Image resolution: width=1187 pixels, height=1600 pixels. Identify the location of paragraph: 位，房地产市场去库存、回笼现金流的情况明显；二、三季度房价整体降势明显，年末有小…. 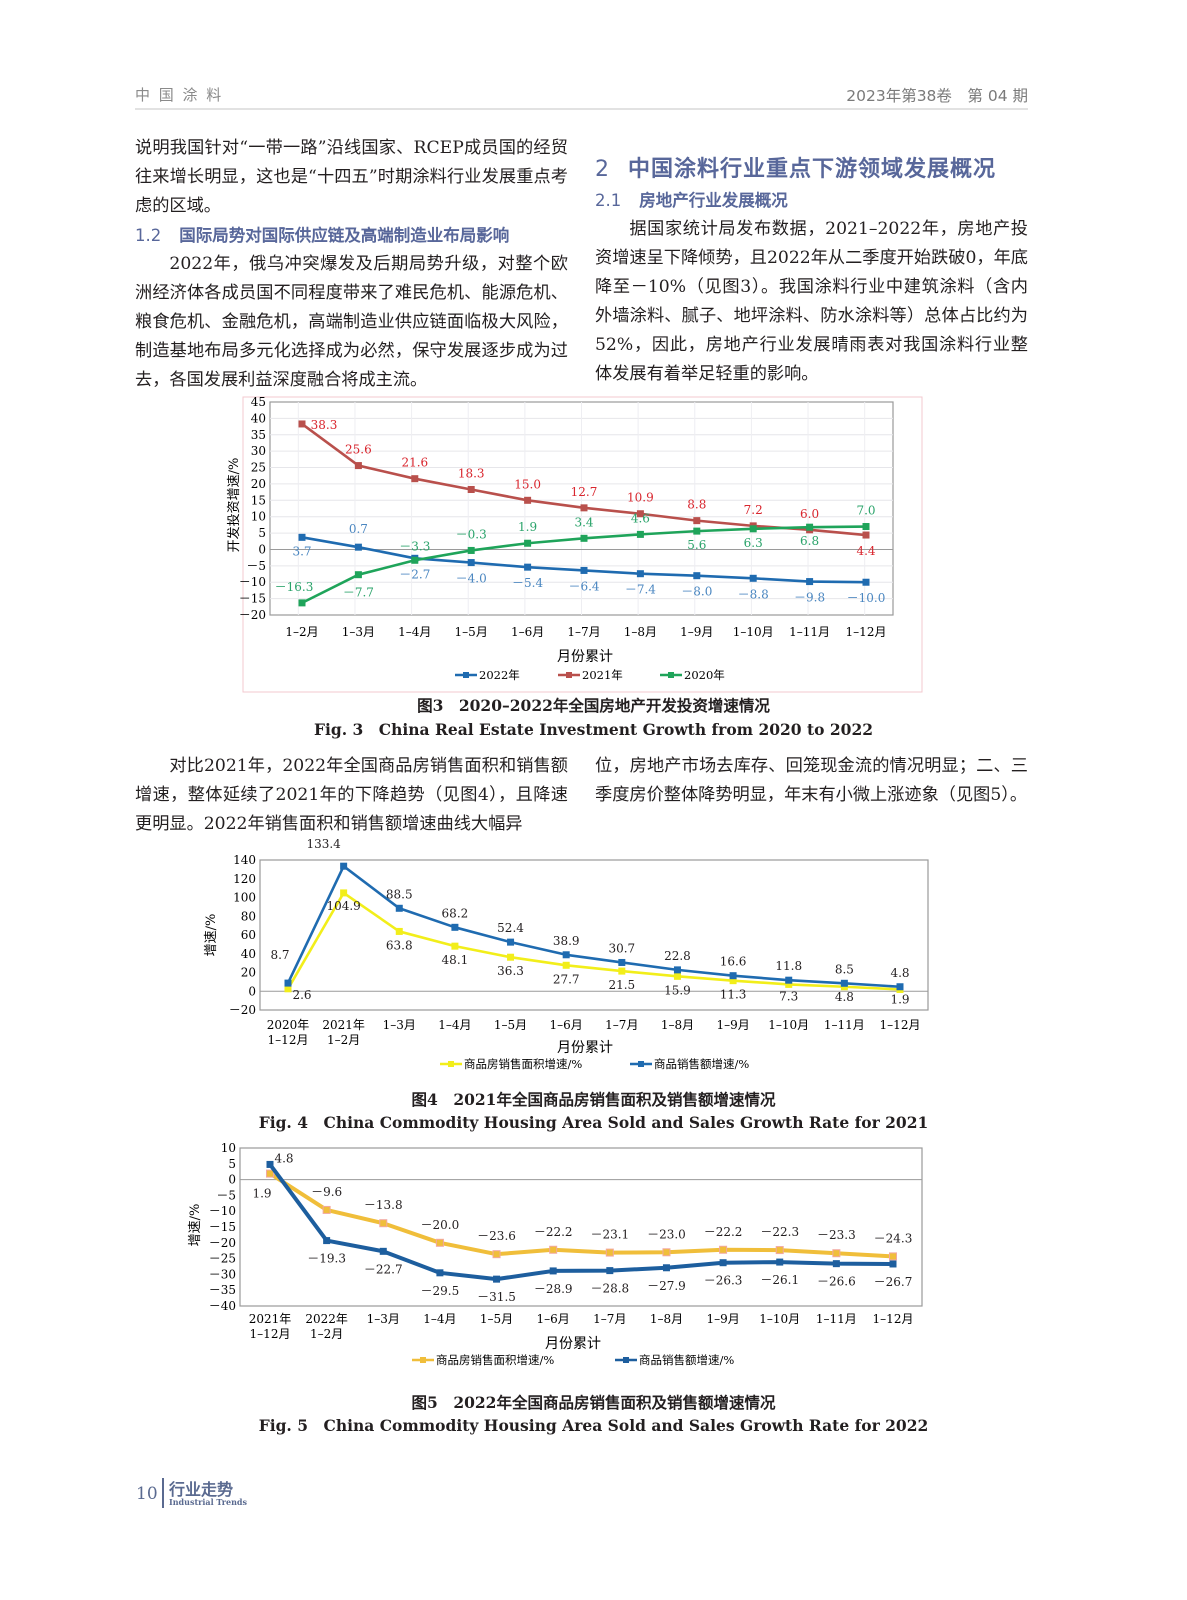
(811, 780).